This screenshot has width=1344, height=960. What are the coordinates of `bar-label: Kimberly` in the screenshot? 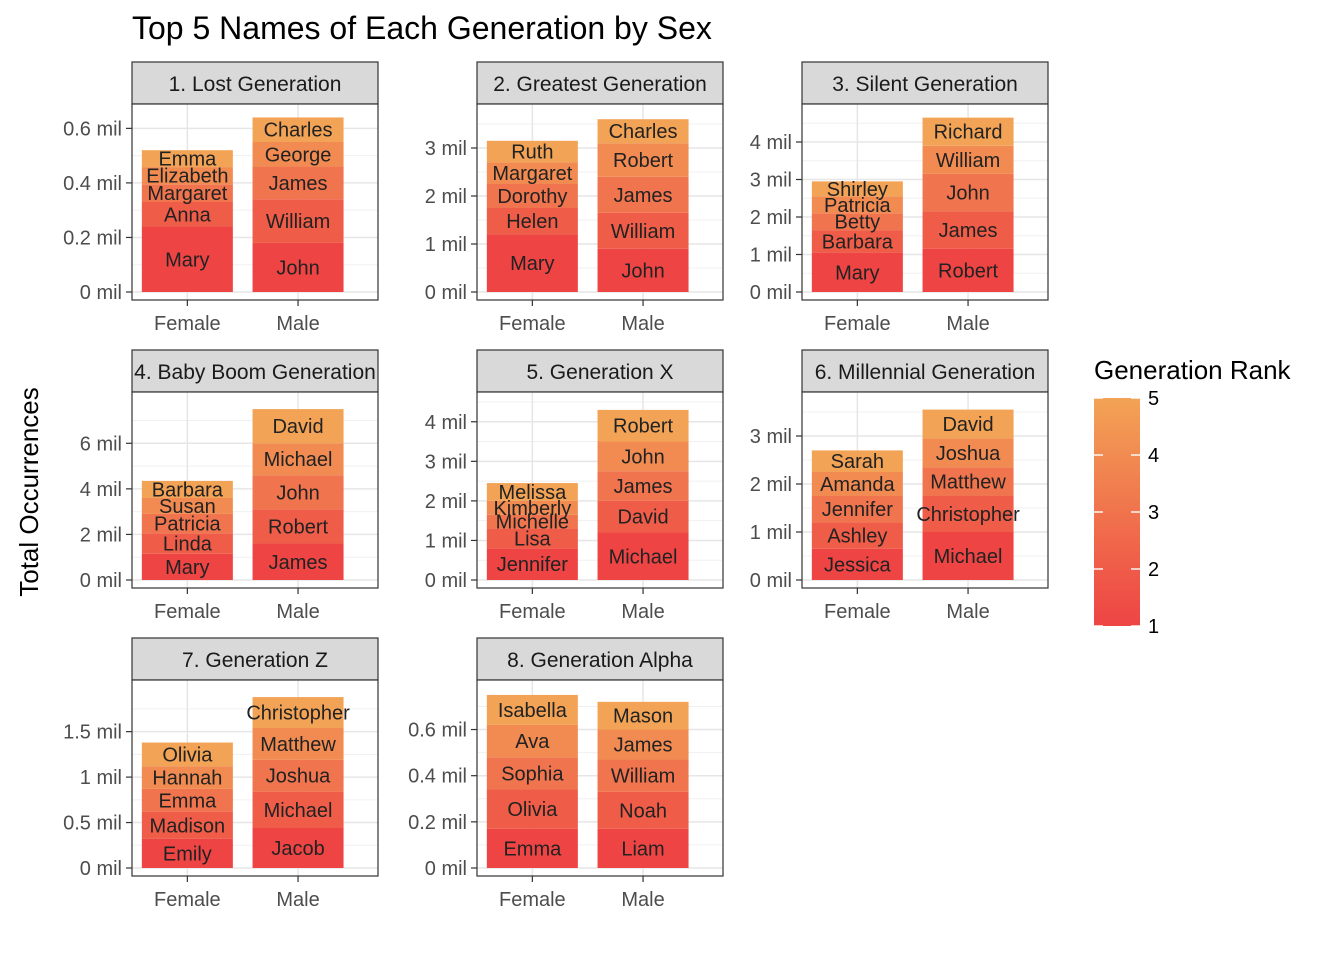 It's located at (532, 509).